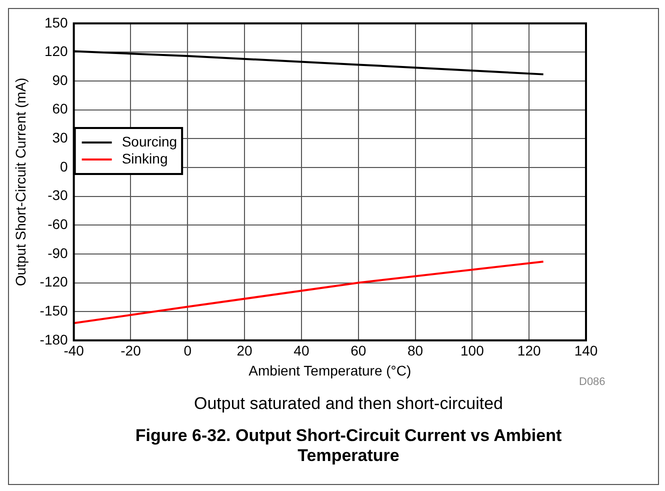  What do you see at coordinates (60, 80) in the screenshot?
I see `y-tick-label: 90` at bounding box center [60, 80].